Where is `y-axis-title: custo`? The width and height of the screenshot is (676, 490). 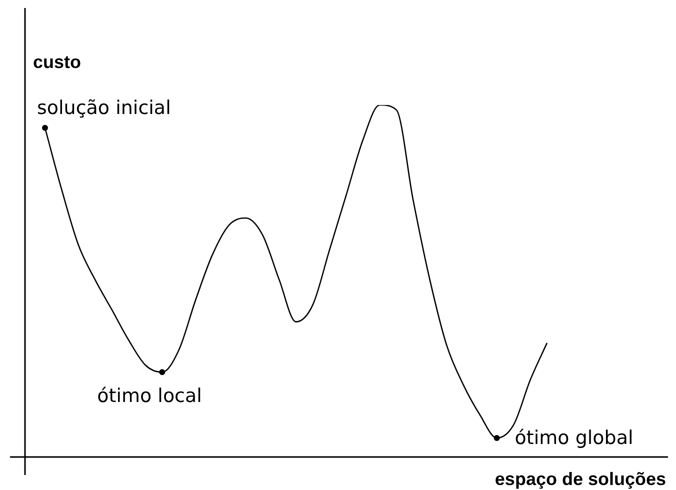 y-axis-title: custo is located at coordinates (57, 62).